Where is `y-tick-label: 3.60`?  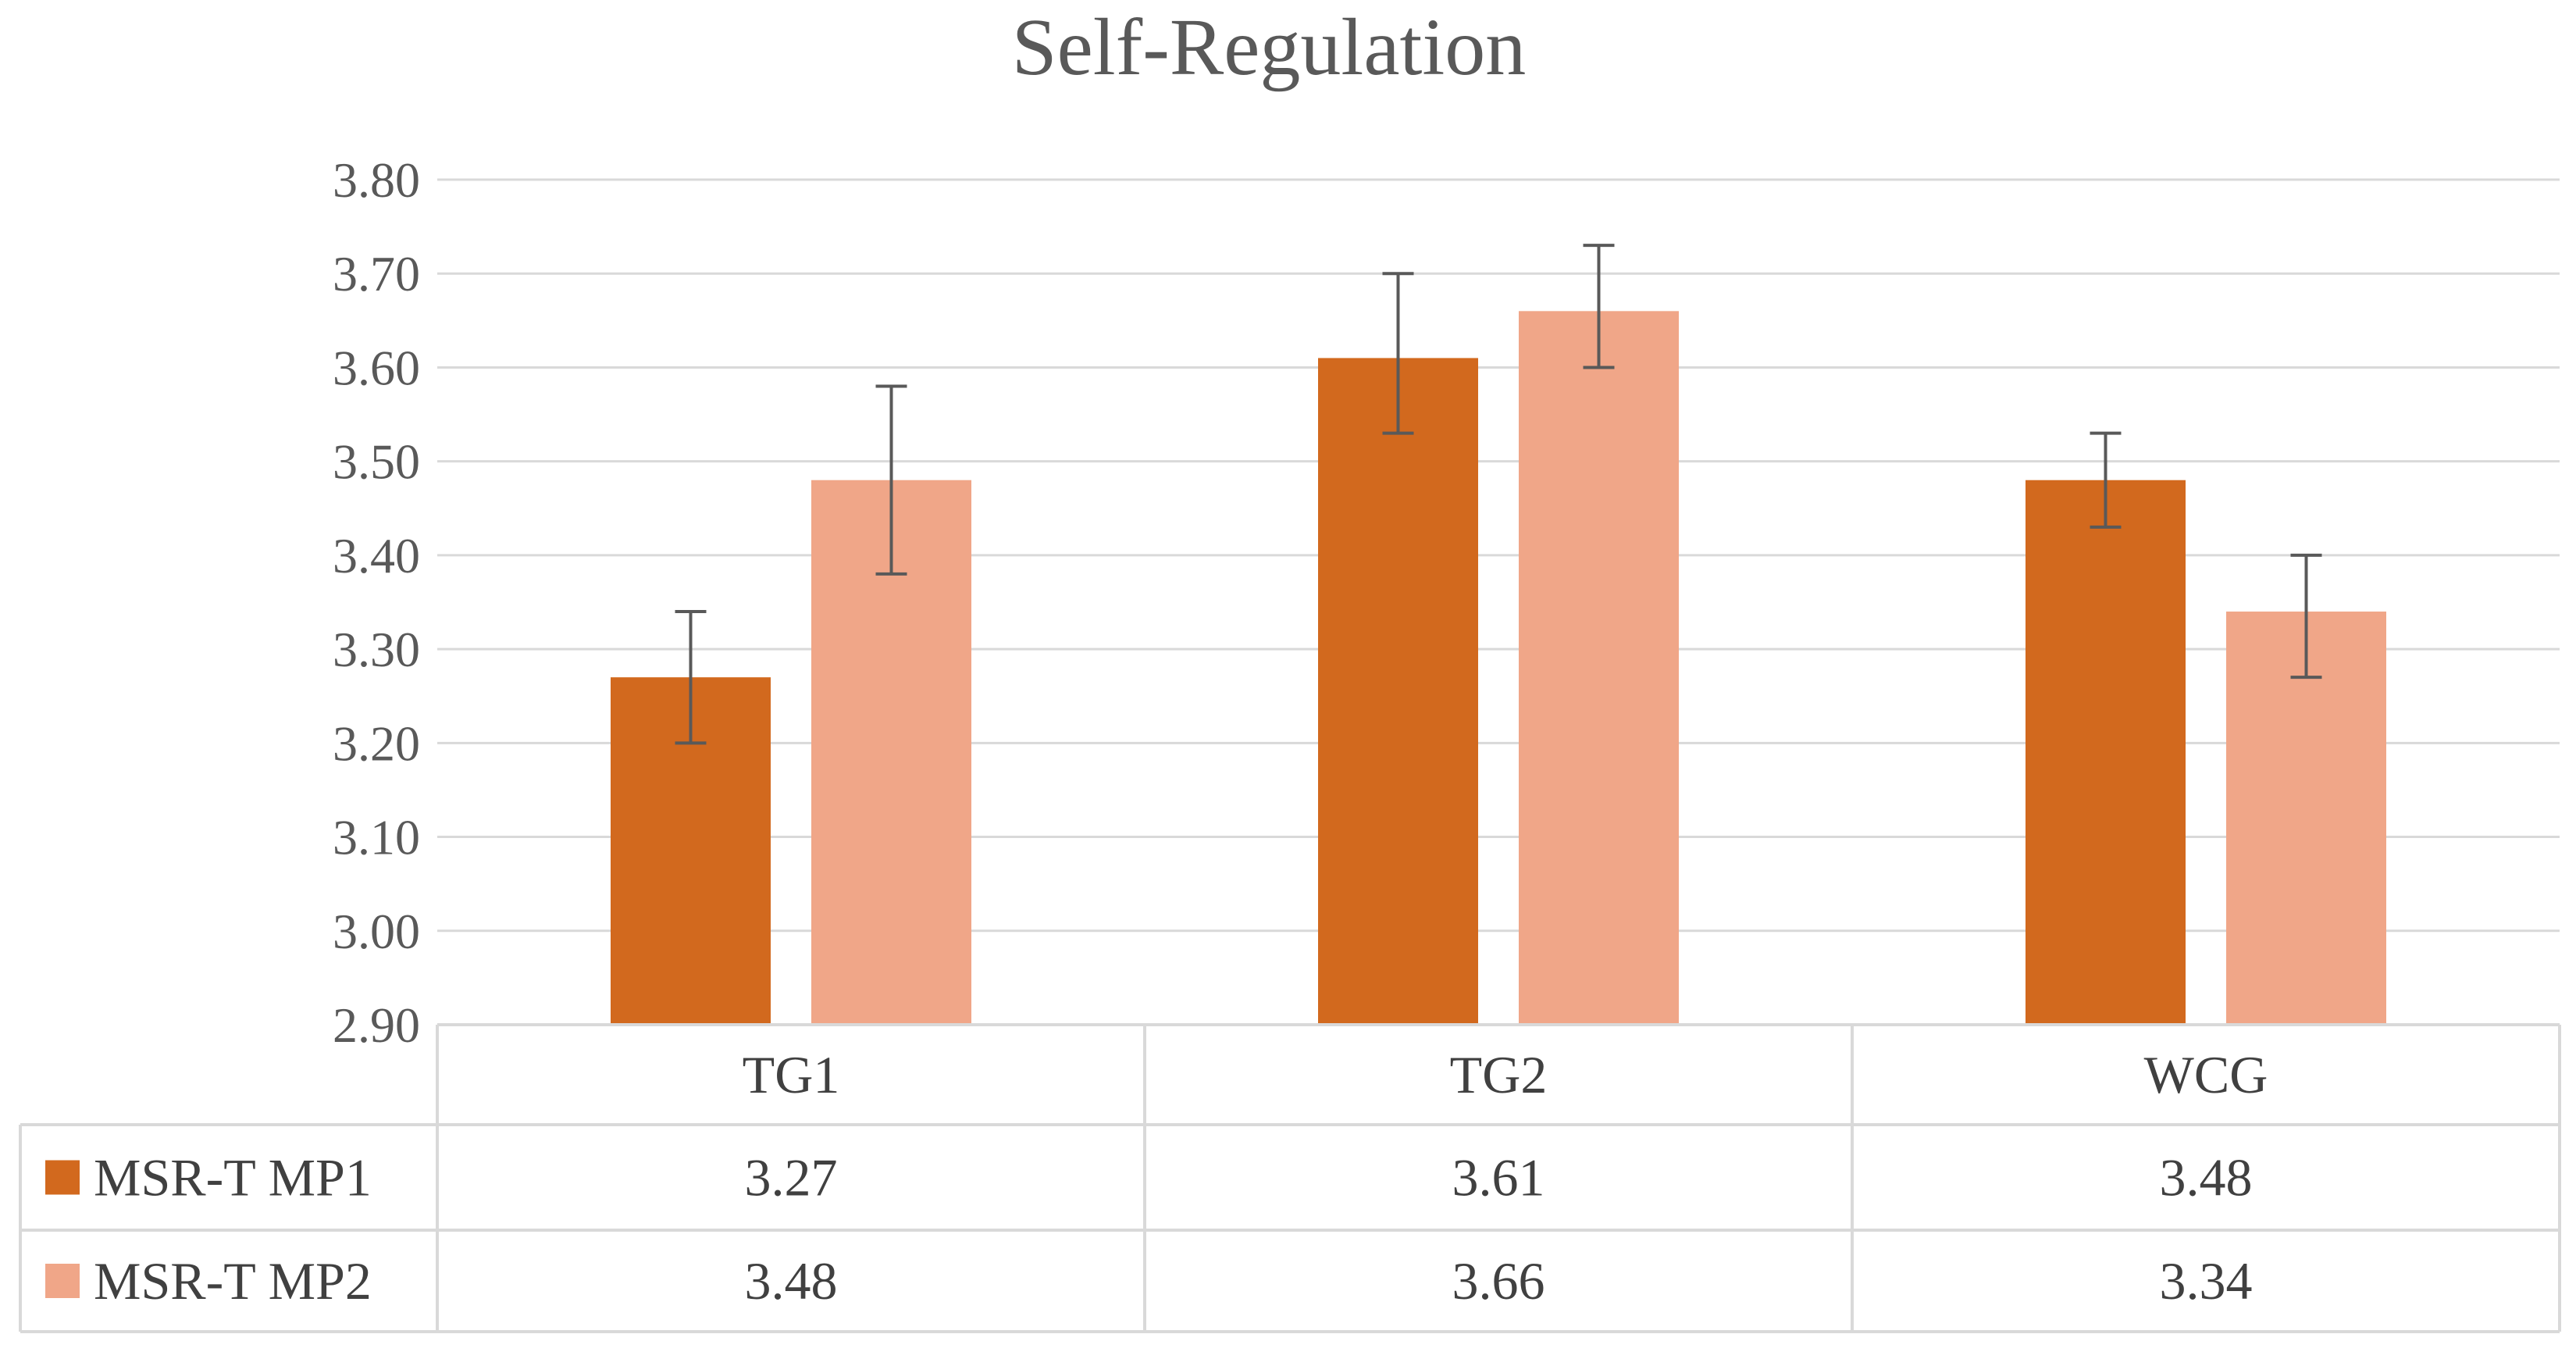 y-tick-label: 3.60 is located at coordinates (376, 367).